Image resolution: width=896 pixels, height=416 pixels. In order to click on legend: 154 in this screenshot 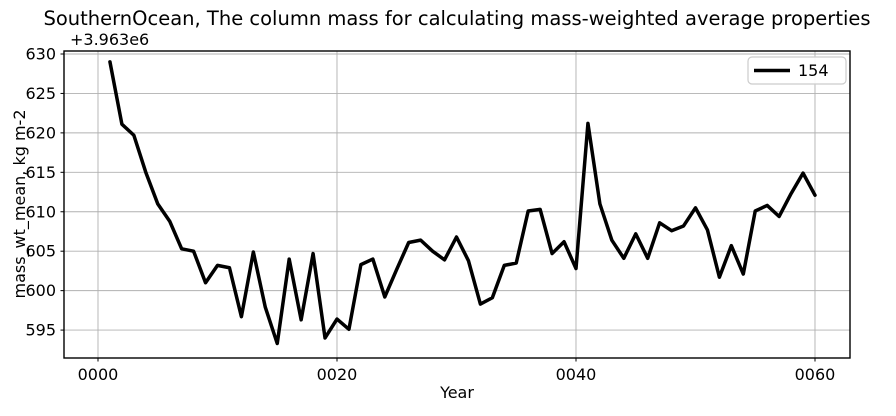, I will do `click(797, 70)`.